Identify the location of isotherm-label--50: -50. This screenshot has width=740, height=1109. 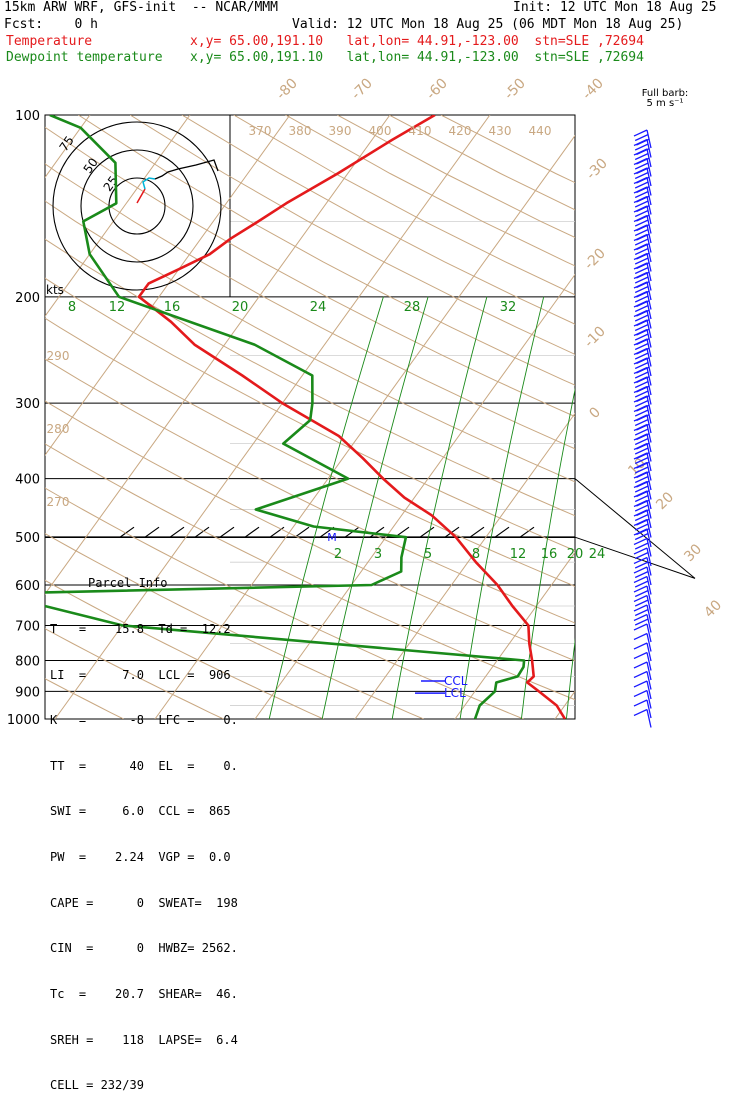
(514, 88).